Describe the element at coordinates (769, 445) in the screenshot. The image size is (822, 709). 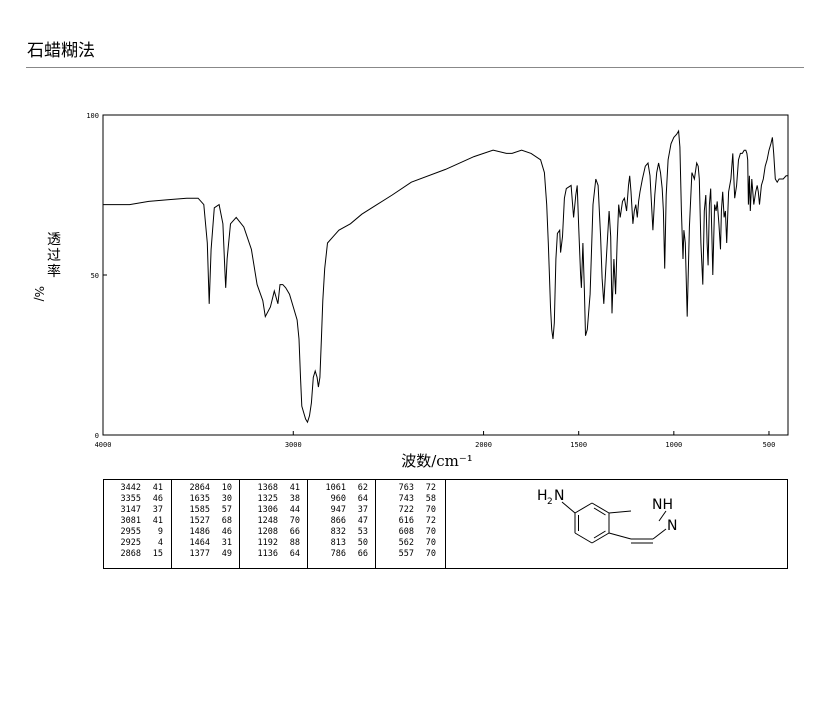
I see `x-tick-label: 500` at that location.